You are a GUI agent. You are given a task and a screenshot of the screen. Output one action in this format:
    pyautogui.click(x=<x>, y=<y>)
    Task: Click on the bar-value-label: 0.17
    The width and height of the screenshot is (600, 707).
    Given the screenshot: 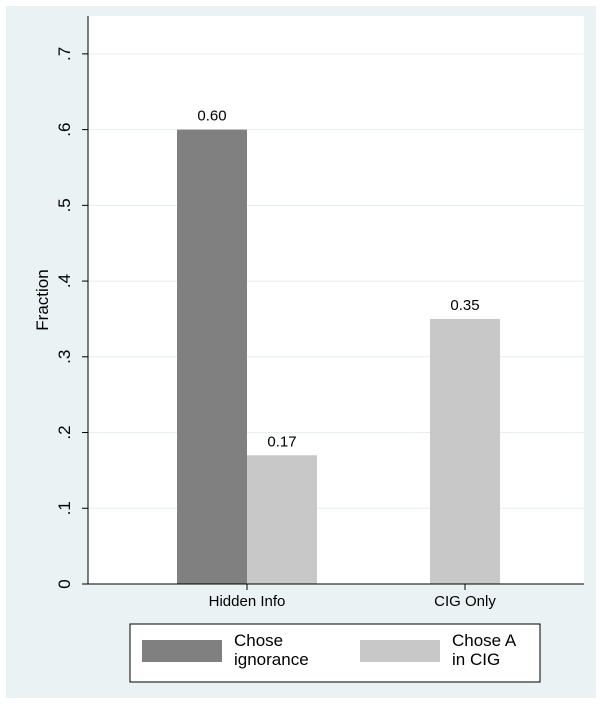 What is the action you would take?
    pyautogui.click(x=281, y=441)
    